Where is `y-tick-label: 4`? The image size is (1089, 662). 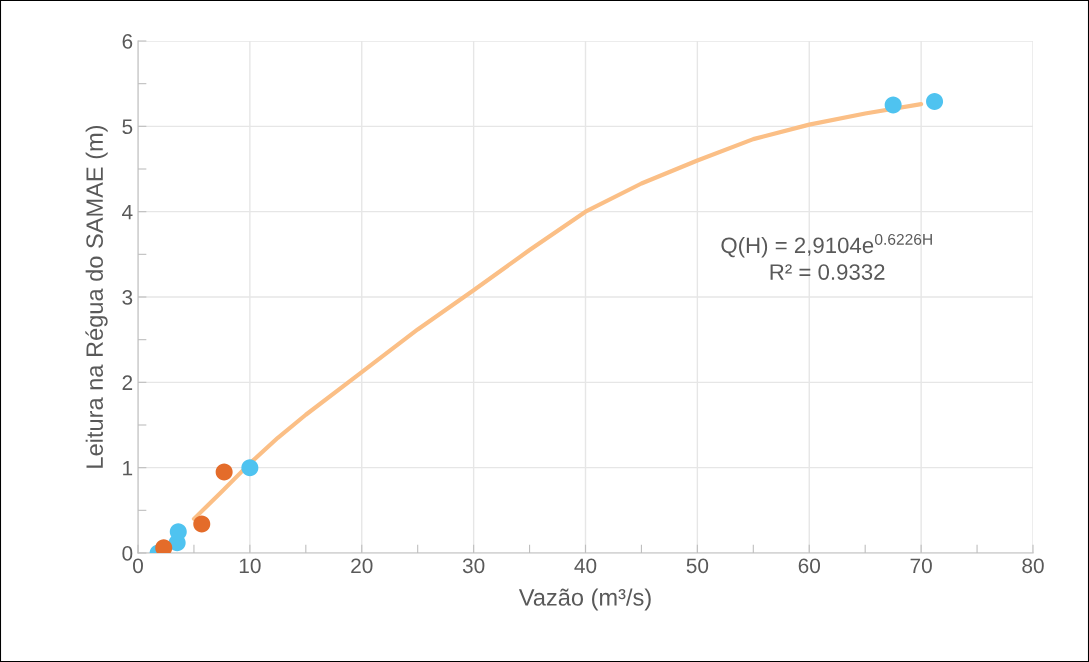
y-tick-label: 4 is located at coordinates (127, 212).